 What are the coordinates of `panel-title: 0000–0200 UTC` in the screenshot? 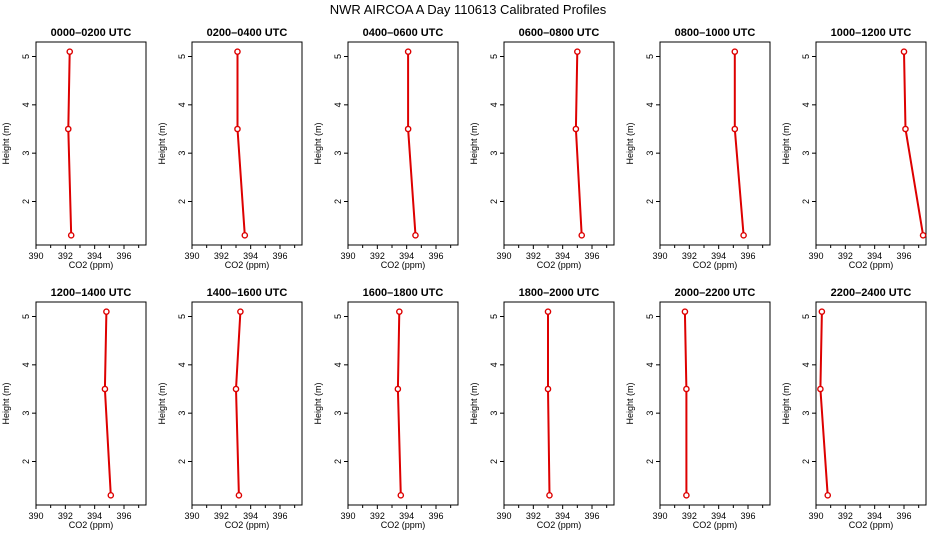 It's located at (91, 33).